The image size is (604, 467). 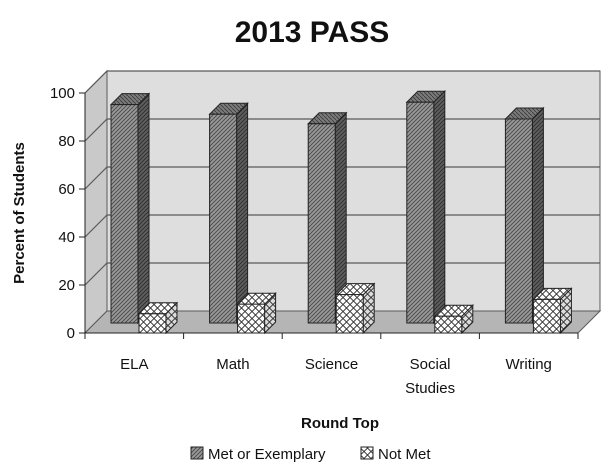 I want to click on chart-title: 2013 PASS, so click(x=312, y=32).